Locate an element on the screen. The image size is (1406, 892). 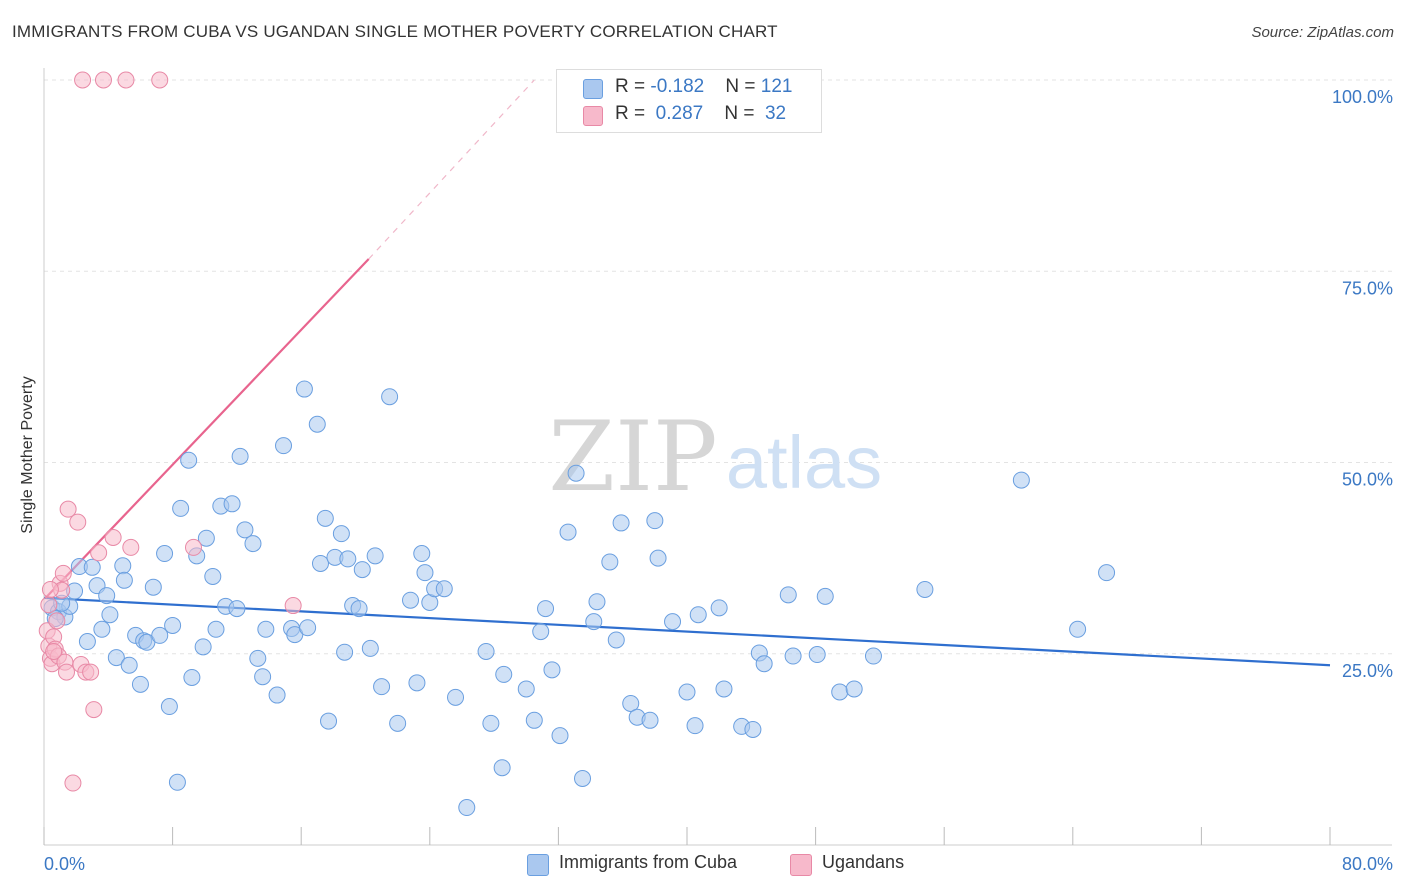
watermark-atlas: atlas is located at coordinates (804, 462).